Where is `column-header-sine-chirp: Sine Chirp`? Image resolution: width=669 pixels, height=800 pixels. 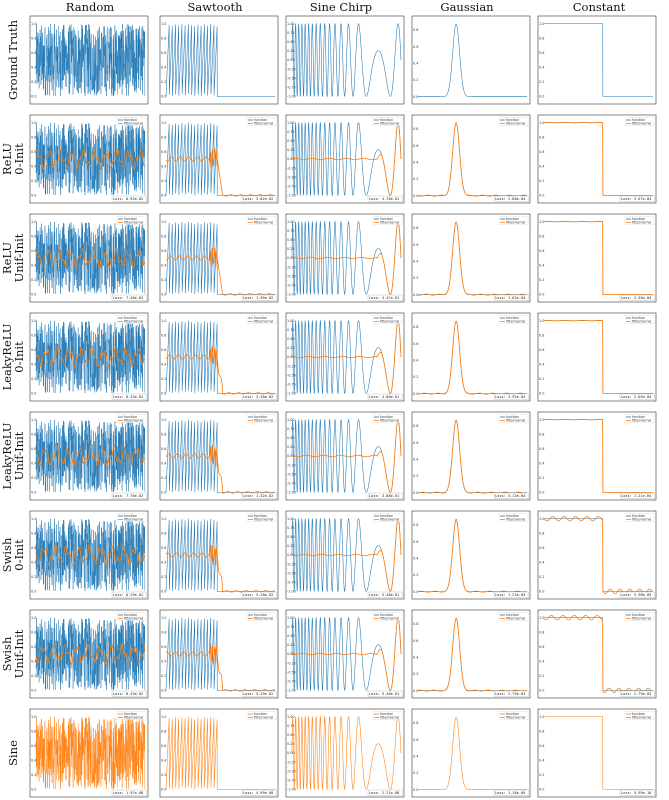 column-header-sine-chirp: Sine Chirp is located at coordinates (341, 7).